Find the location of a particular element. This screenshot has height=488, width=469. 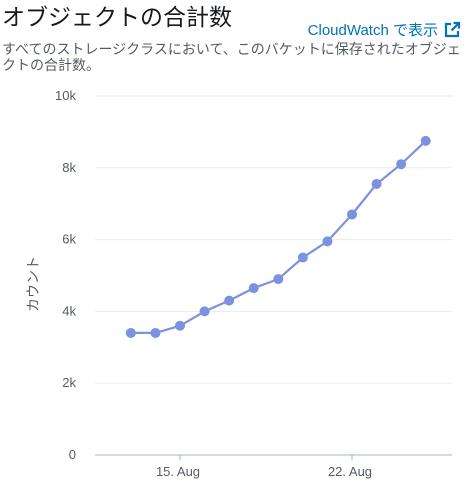

view-in-cloudwatch-label: CloudWatch で表示 is located at coordinates (372, 30).